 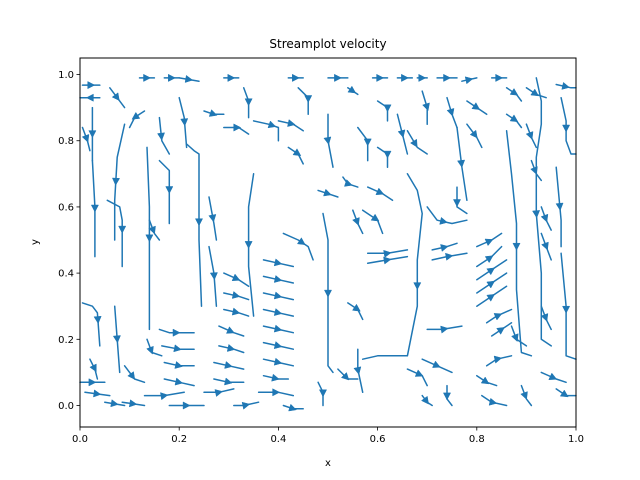 What do you see at coordinates (278, 439) in the screenshot?
I see `x-tick-label: 0.4` at bounding box center [278, 439].